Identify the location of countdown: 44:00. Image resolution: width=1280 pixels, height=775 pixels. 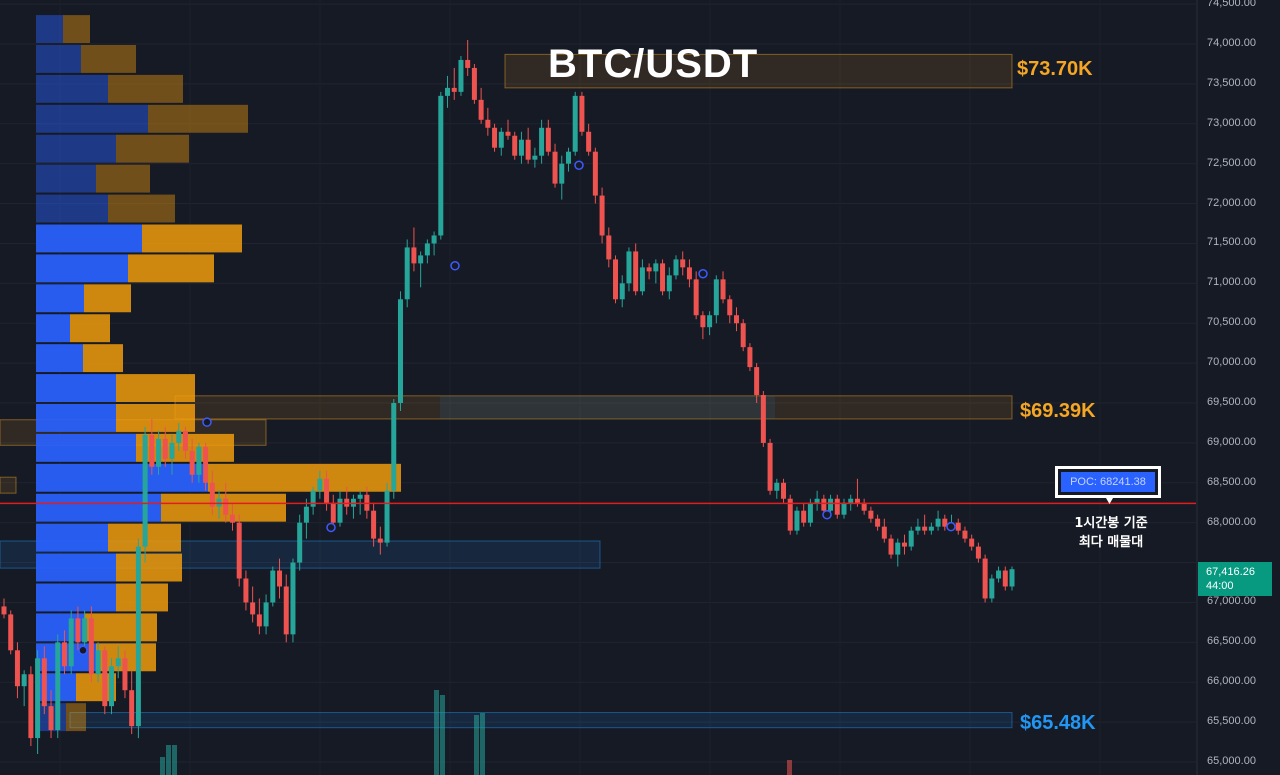
(1220, 586).